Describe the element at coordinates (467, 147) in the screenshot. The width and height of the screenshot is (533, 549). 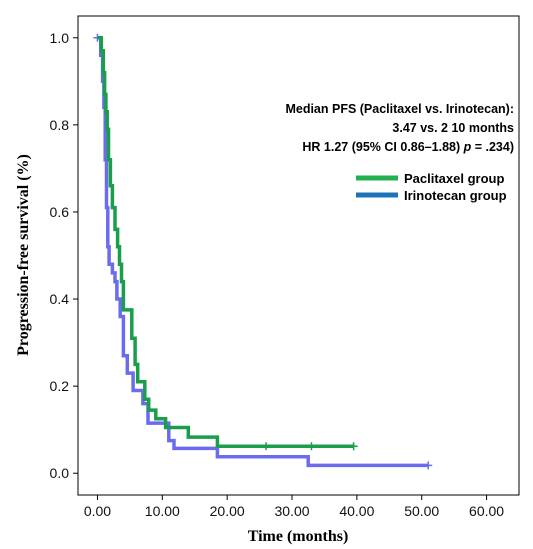
I see `annotation-p-symbol: p` at that location.